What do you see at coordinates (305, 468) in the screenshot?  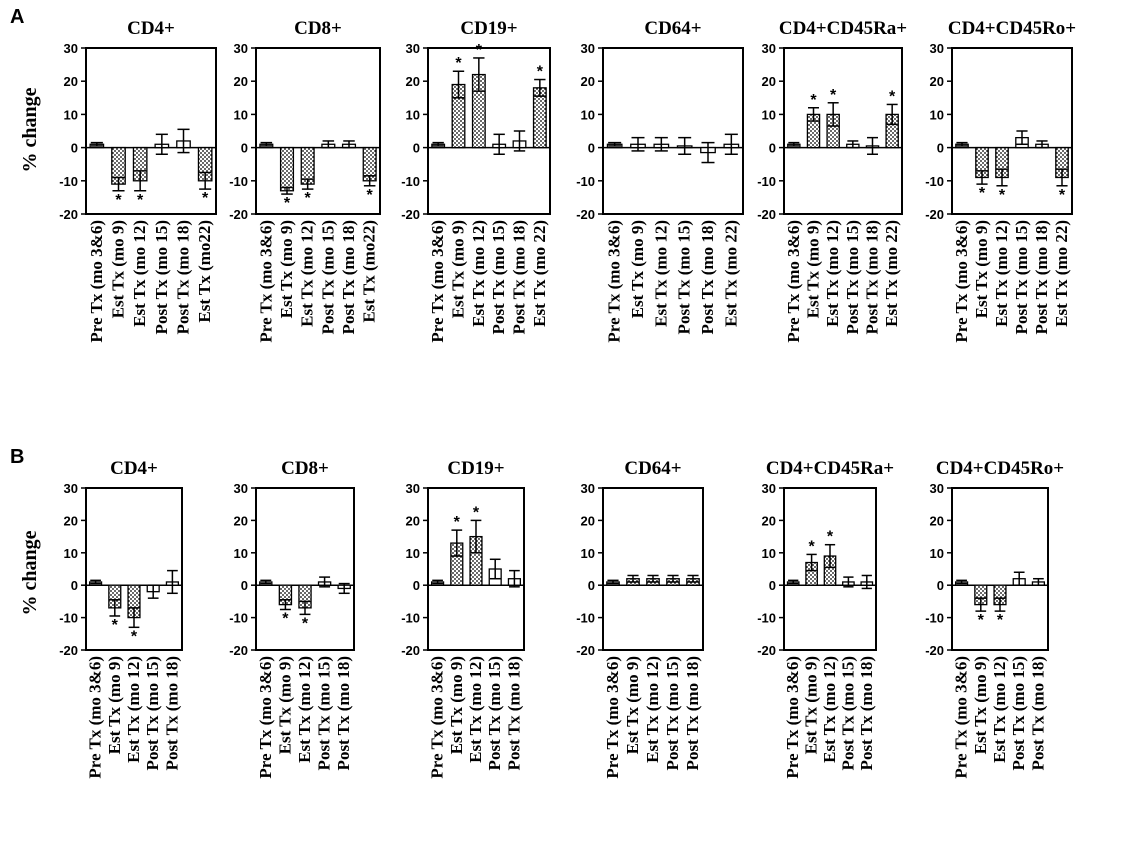 I see `chart-title: CD8+` at bounding box center [305, 468].